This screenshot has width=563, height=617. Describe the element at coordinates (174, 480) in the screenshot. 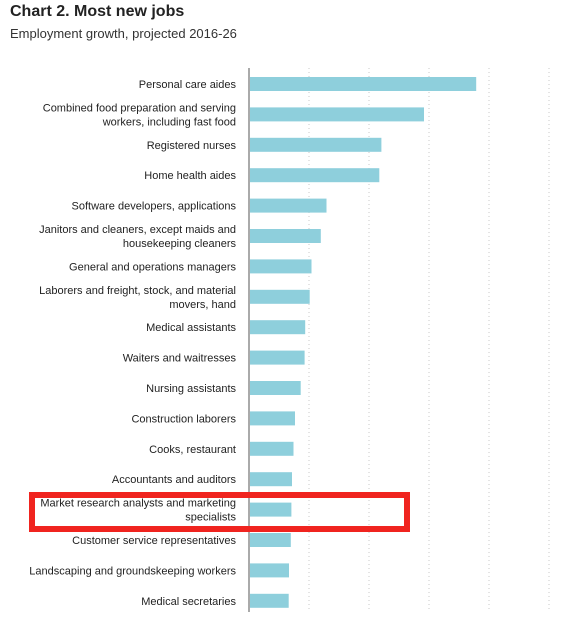

I see `category-label: Accountants and auditors` at that location.